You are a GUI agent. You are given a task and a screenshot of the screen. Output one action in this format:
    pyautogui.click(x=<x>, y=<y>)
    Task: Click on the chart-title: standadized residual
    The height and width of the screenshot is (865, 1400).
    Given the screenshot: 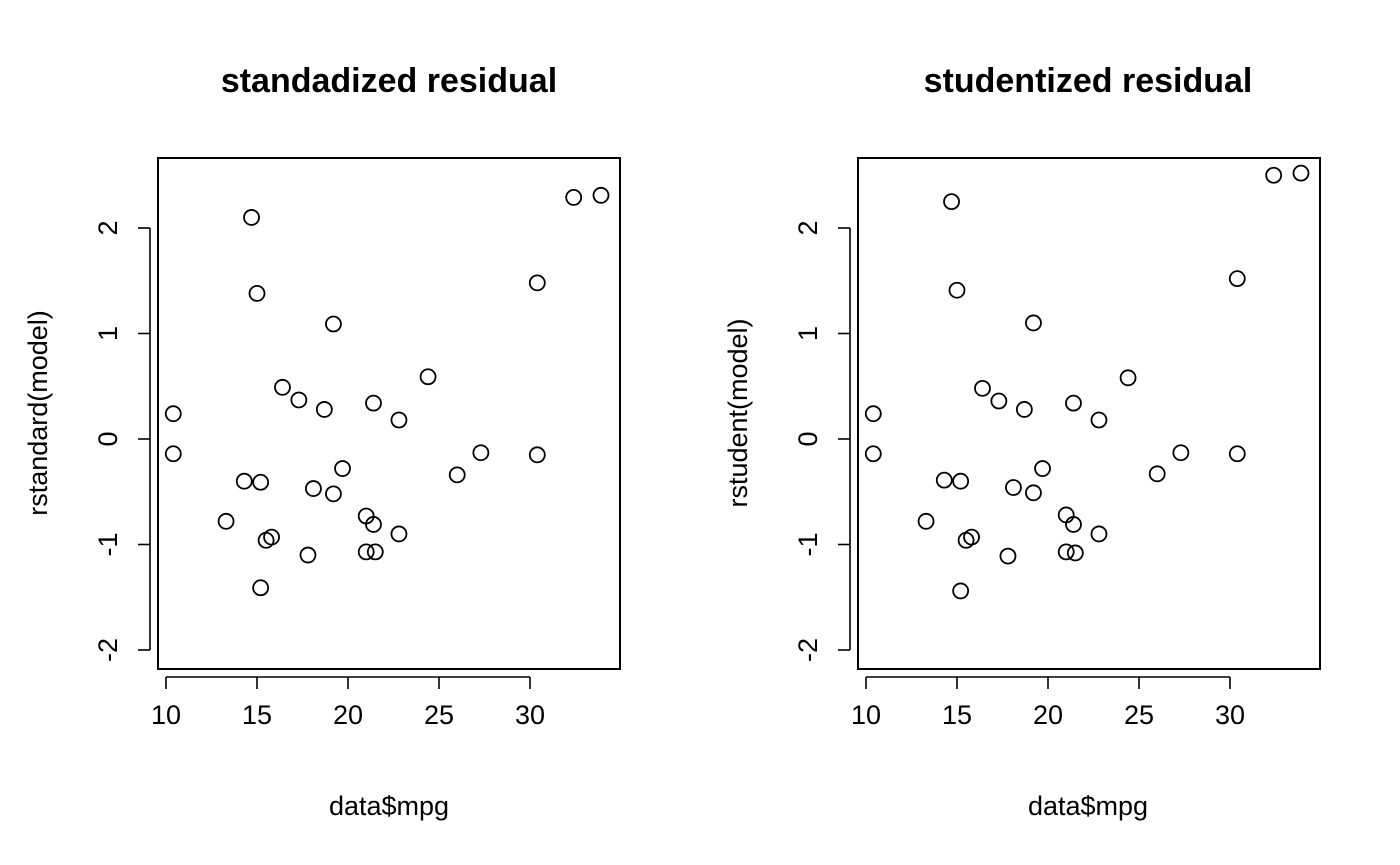 What is the action you would take?
    pyautogui.click(x=389, y=81)
    